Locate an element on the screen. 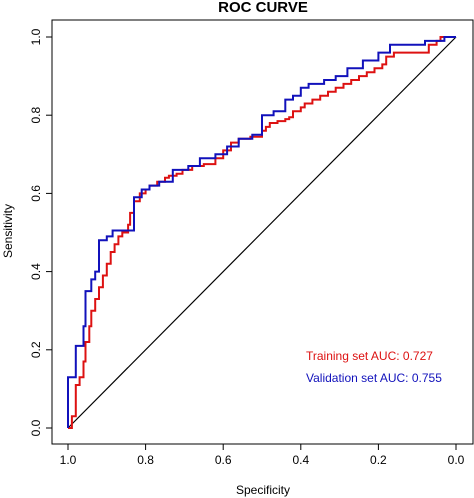 The image size is (474, 498). x-tick-label: 0.6 is located at coordinates (223, 460).